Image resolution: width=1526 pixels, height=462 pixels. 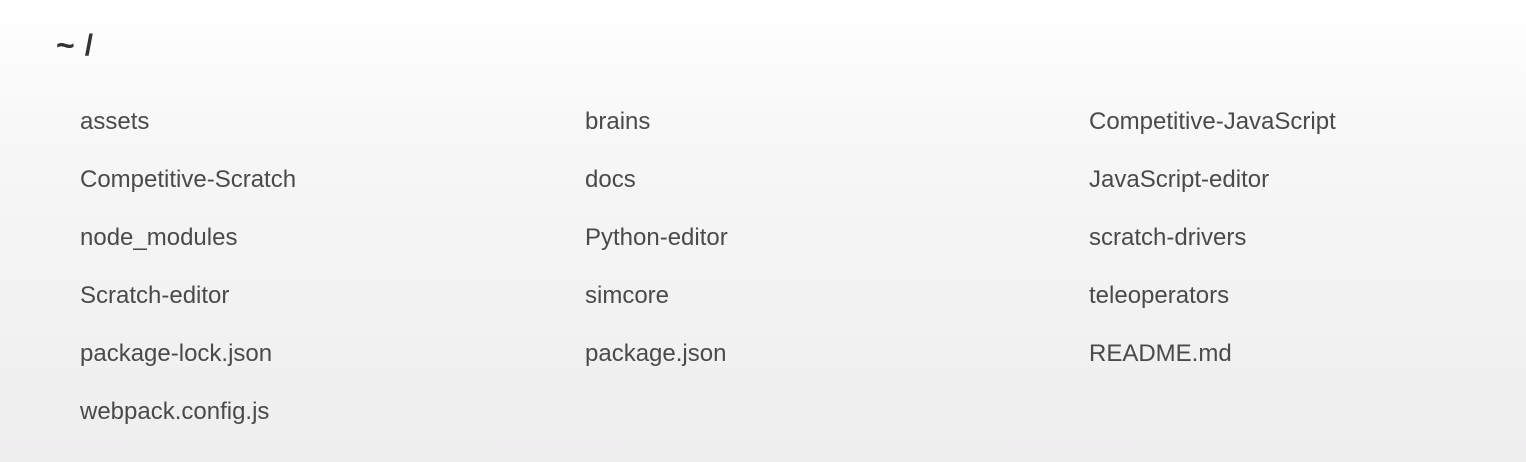 What do you see at coordinates (65, 45) in the screenshot?
I see `breadcrumb-home-link: ~` at bounding box center [65, 45].